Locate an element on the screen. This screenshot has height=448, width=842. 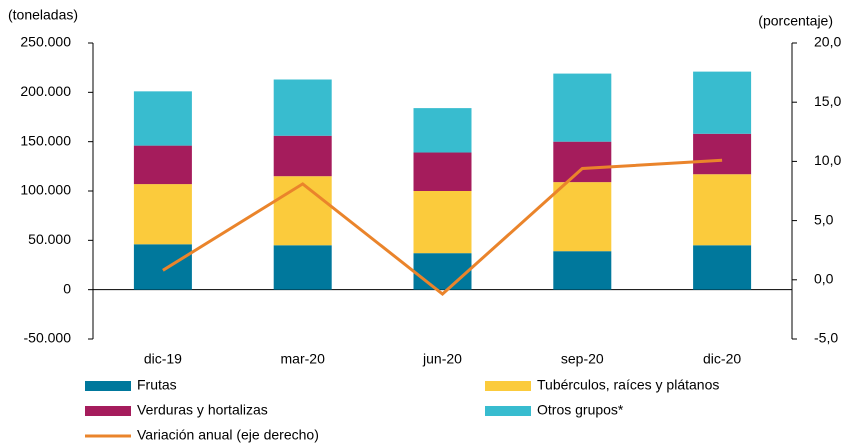
y2-axis-label: (porcentaje) is located at coordinates (795, 21).